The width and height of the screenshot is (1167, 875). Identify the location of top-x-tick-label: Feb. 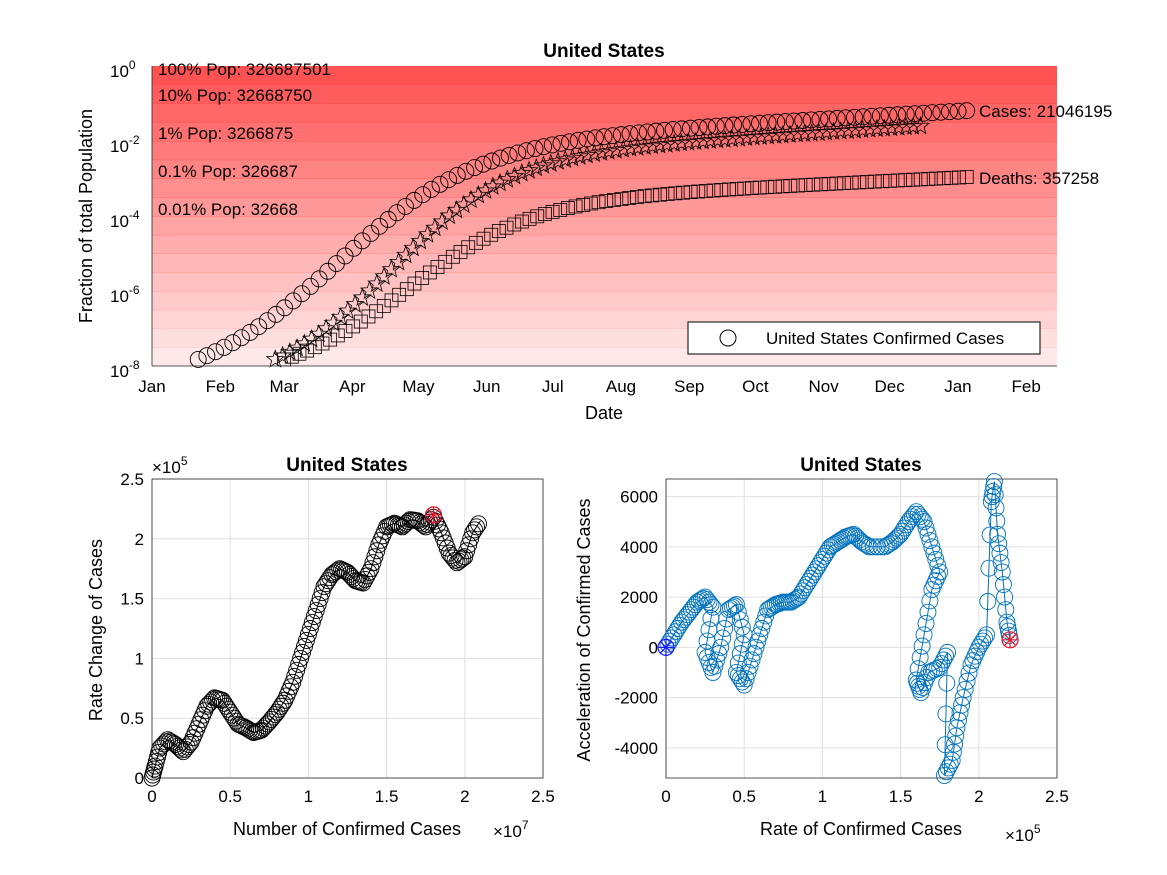
(1026, 386).